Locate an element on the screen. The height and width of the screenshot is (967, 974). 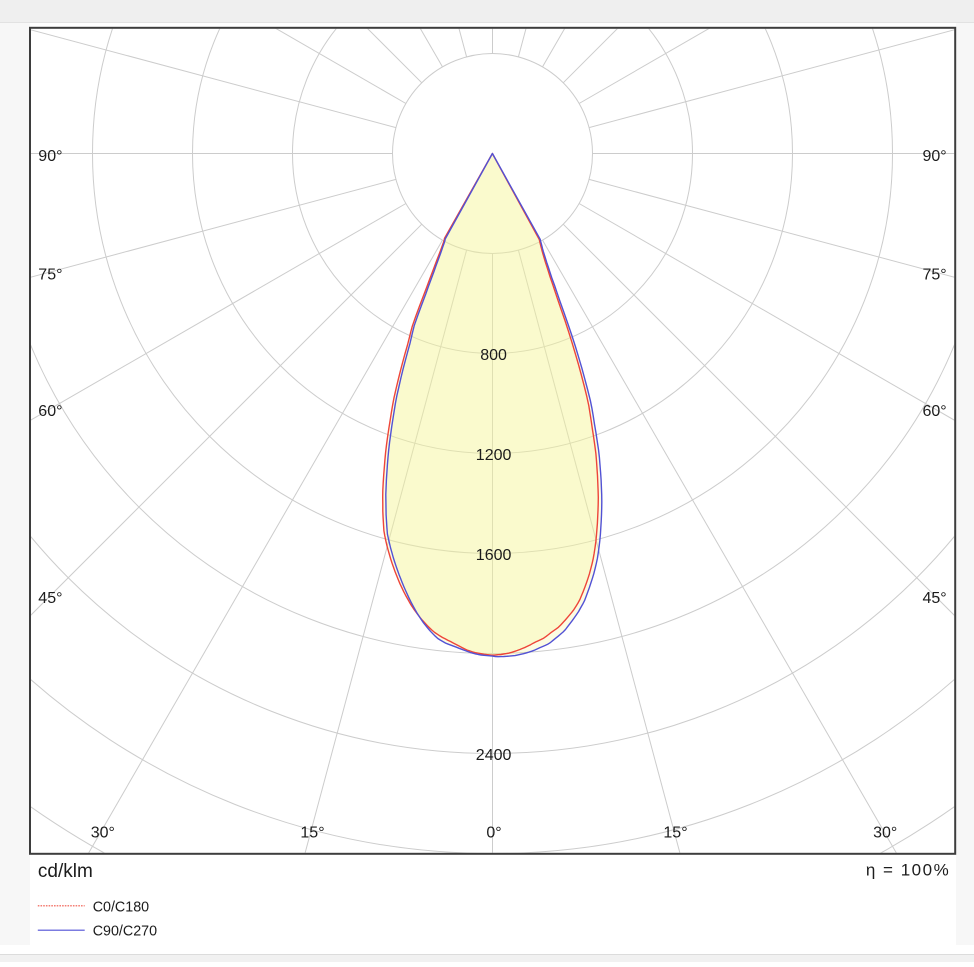
svg-text: η = 100% is located at coordinates (908, 870).